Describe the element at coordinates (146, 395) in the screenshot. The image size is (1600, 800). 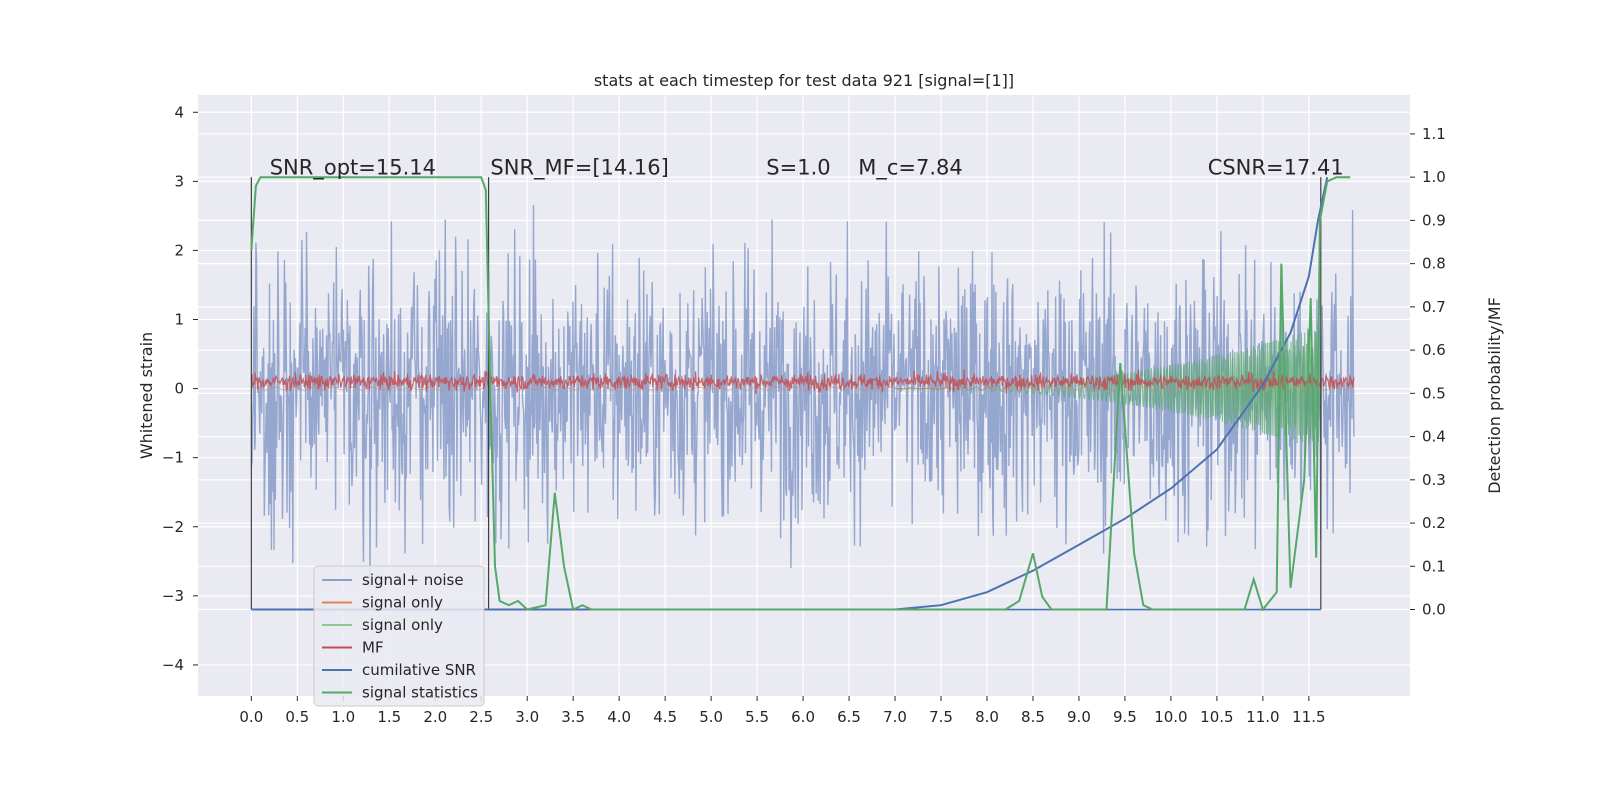
I see `y-axis-left-label: Whitened strain` at that location.